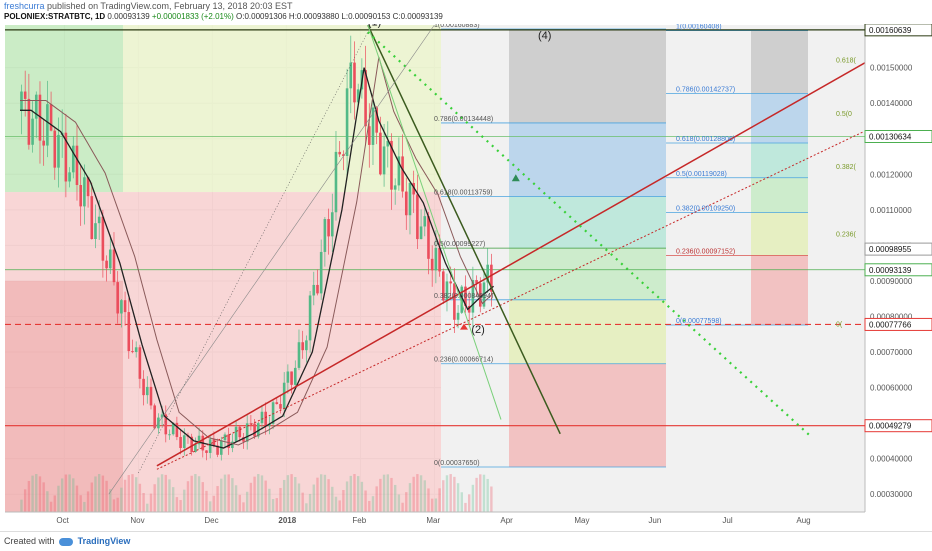 This screenshot has height=551, width=932. What do you see at coordinates (846, 235) in the screenshot?
I see `fib3-level-label: 0.236(` at bounding box center [846, 235].